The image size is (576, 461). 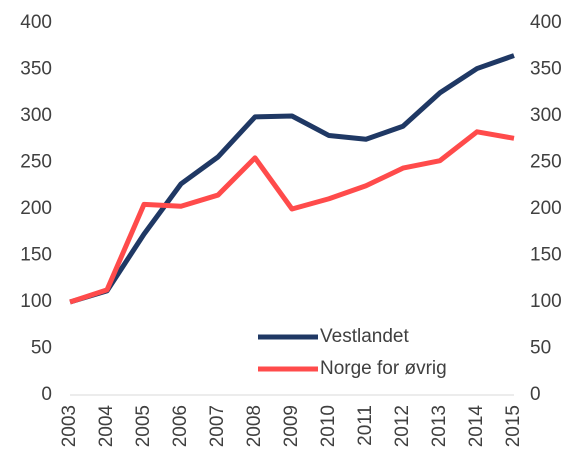 What do you see at coordinates (546, 22) in the screenshot?
I see `y2-tick-label: 400` at bounding box center [546, 22].